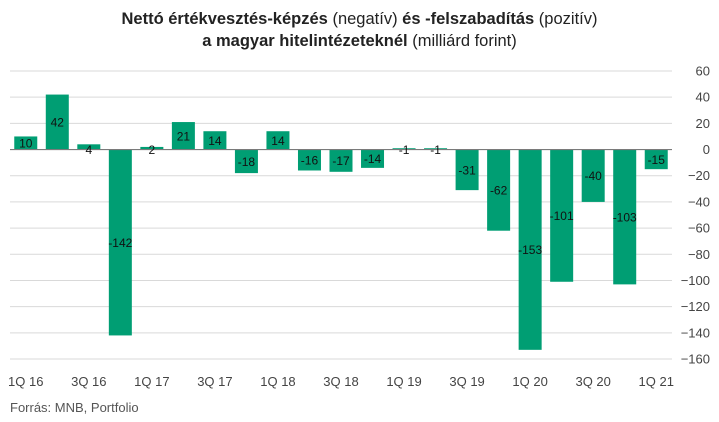 The height and width of the screenshot is (422, 719). I want to click on data-label: -17, so click(341, 161).